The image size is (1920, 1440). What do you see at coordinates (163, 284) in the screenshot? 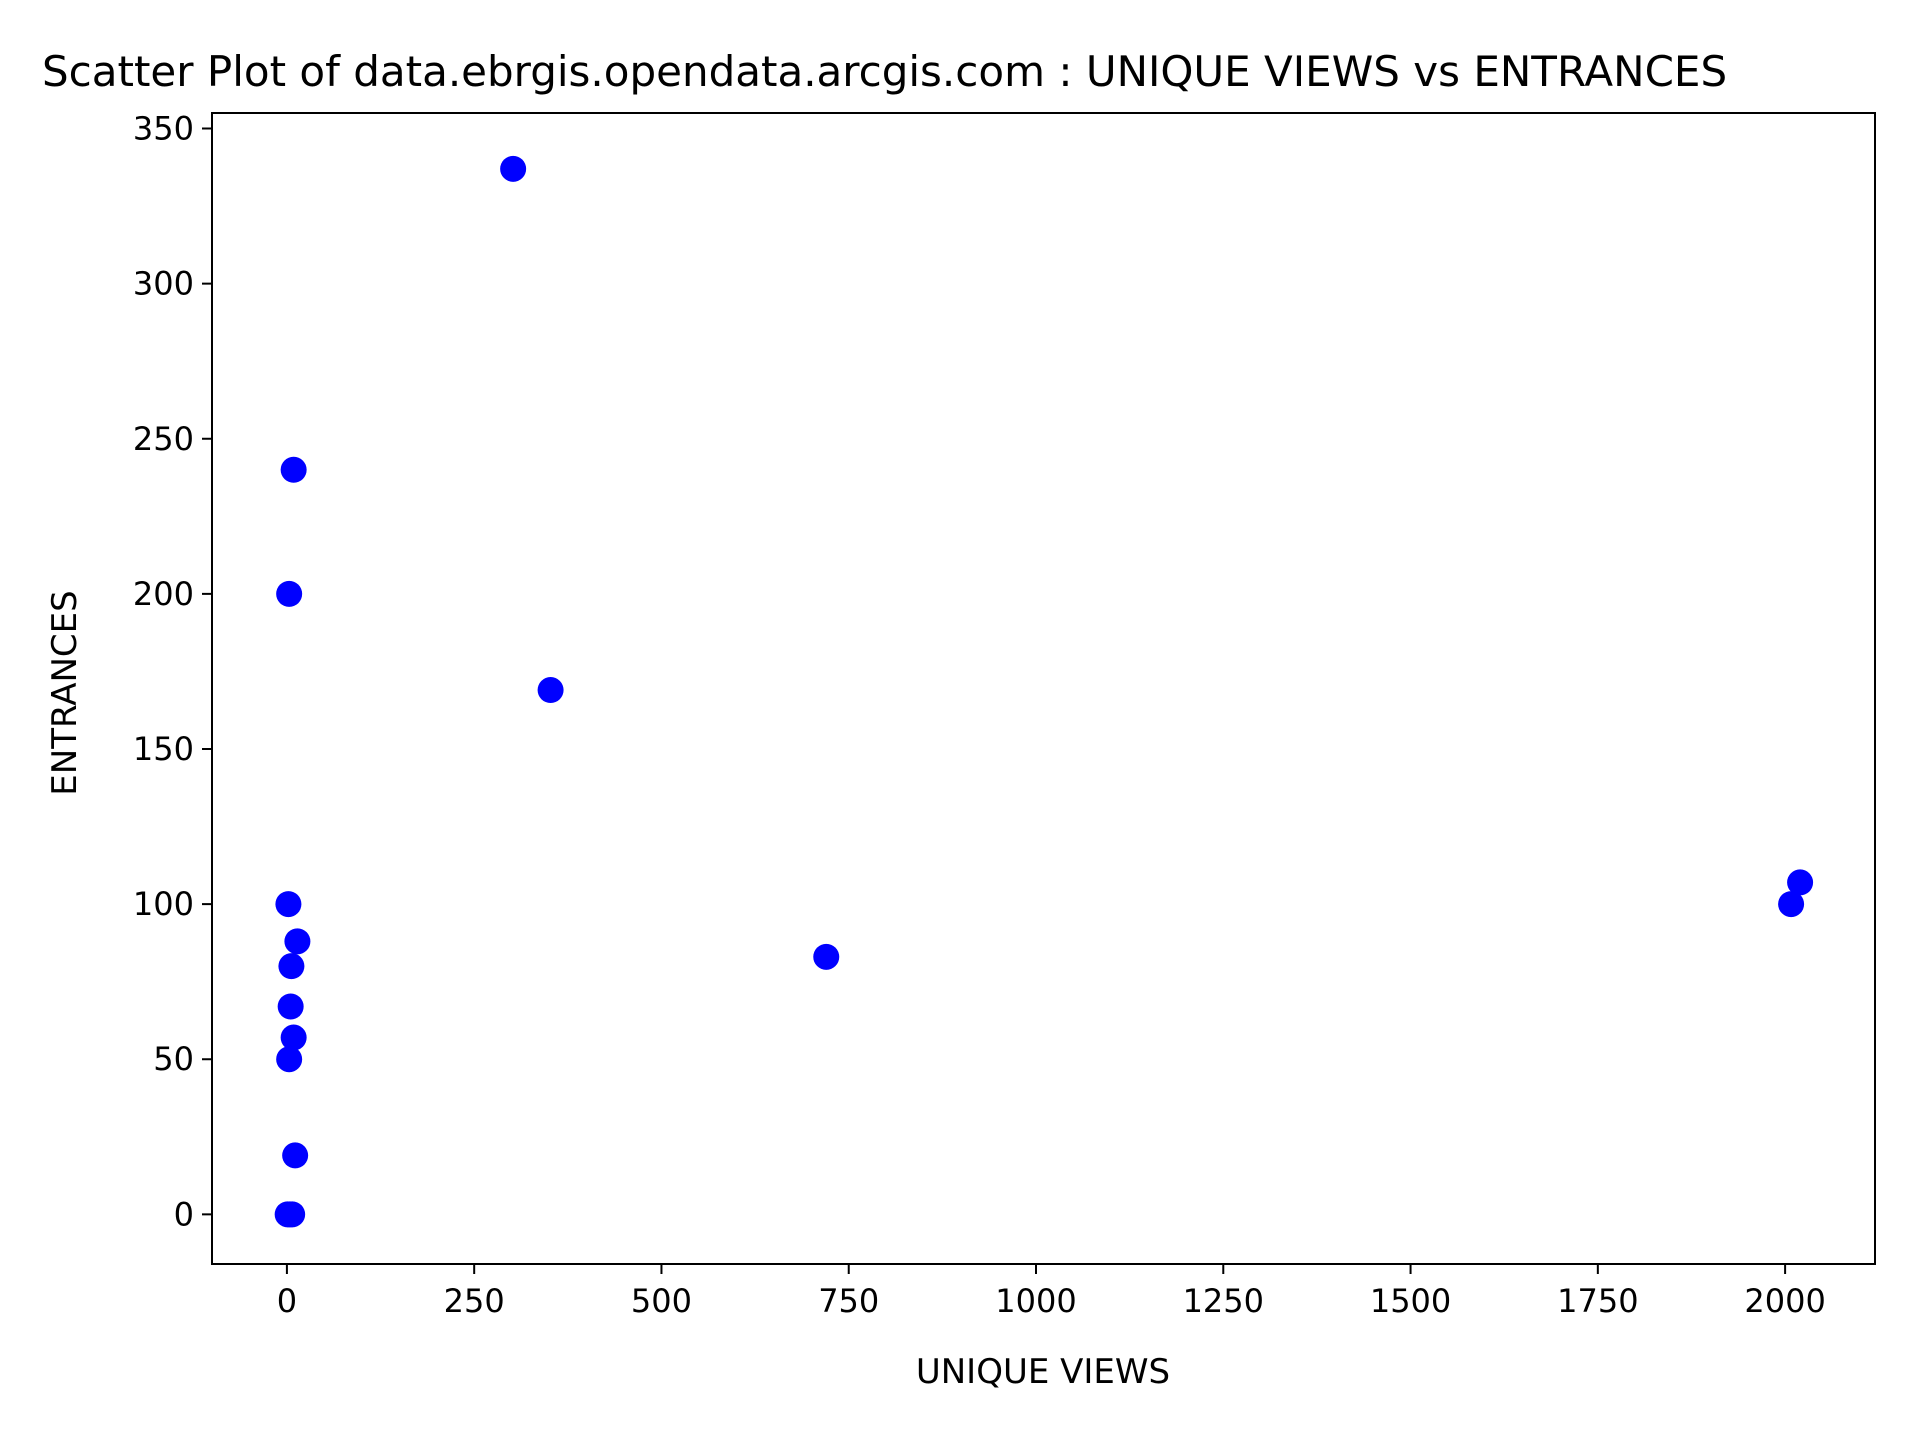
I see `y-tick-label: 300` at bounding box center [163, 284].